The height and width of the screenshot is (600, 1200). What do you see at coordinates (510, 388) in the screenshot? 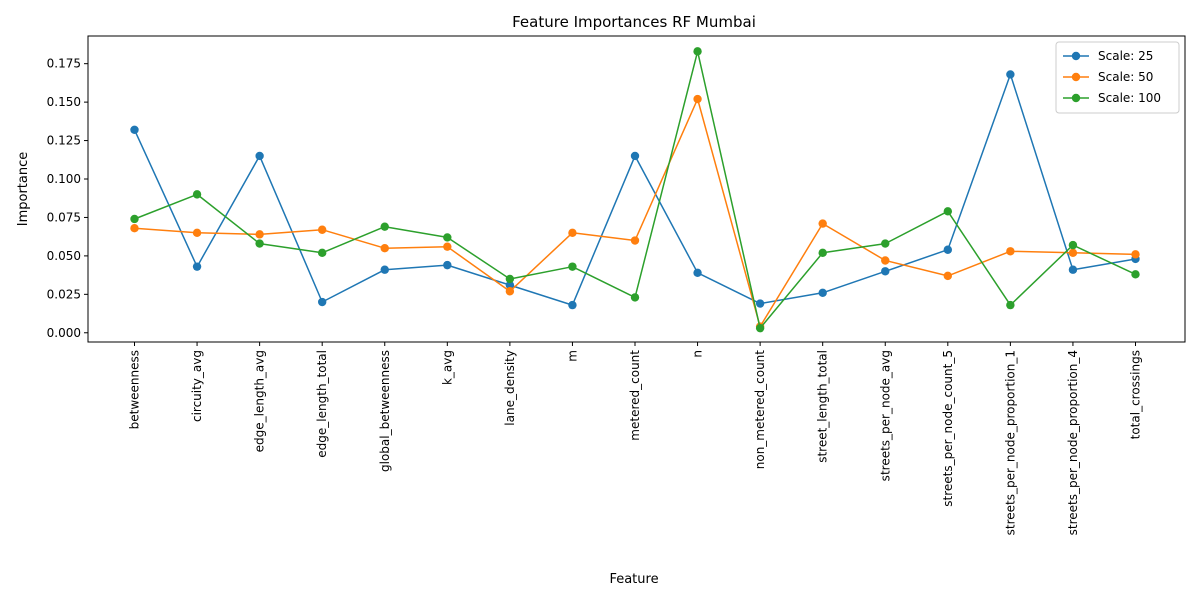
I see `x-tick-label: lane_density` at bounding box center [510, 388].